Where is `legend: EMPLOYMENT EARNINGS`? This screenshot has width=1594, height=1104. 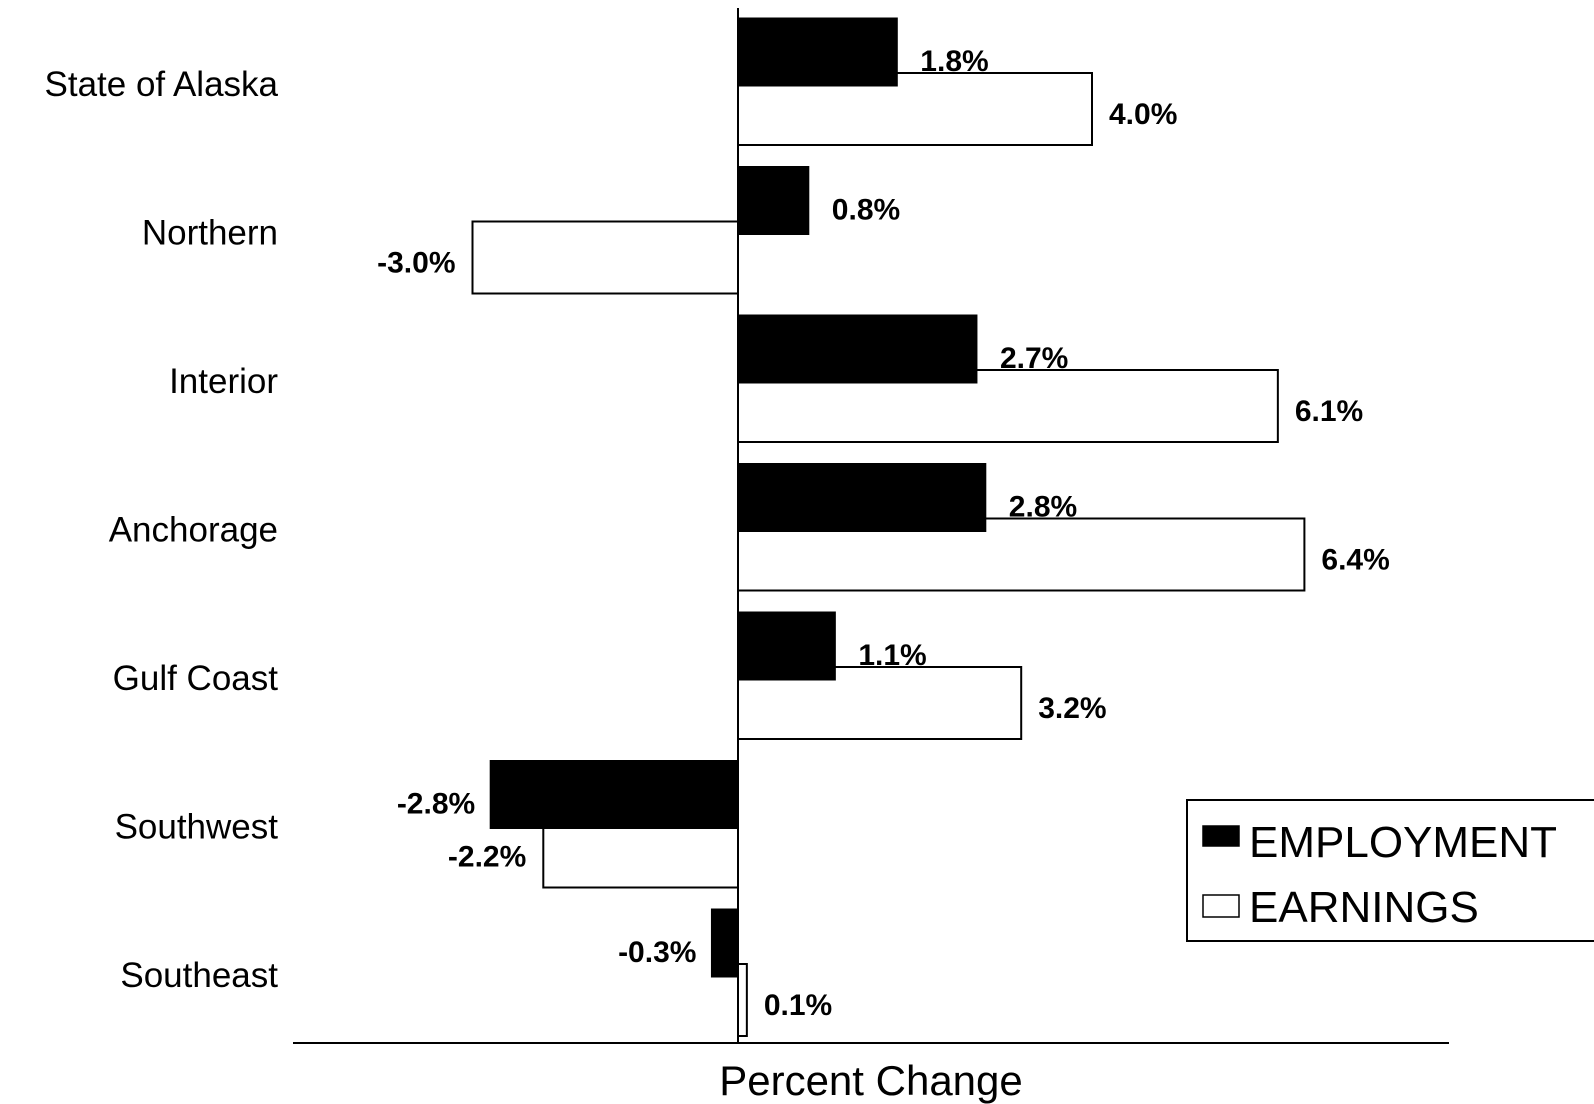 legend: EMPLOYMENT EARNINGS is located at coordinates (1390, 870).